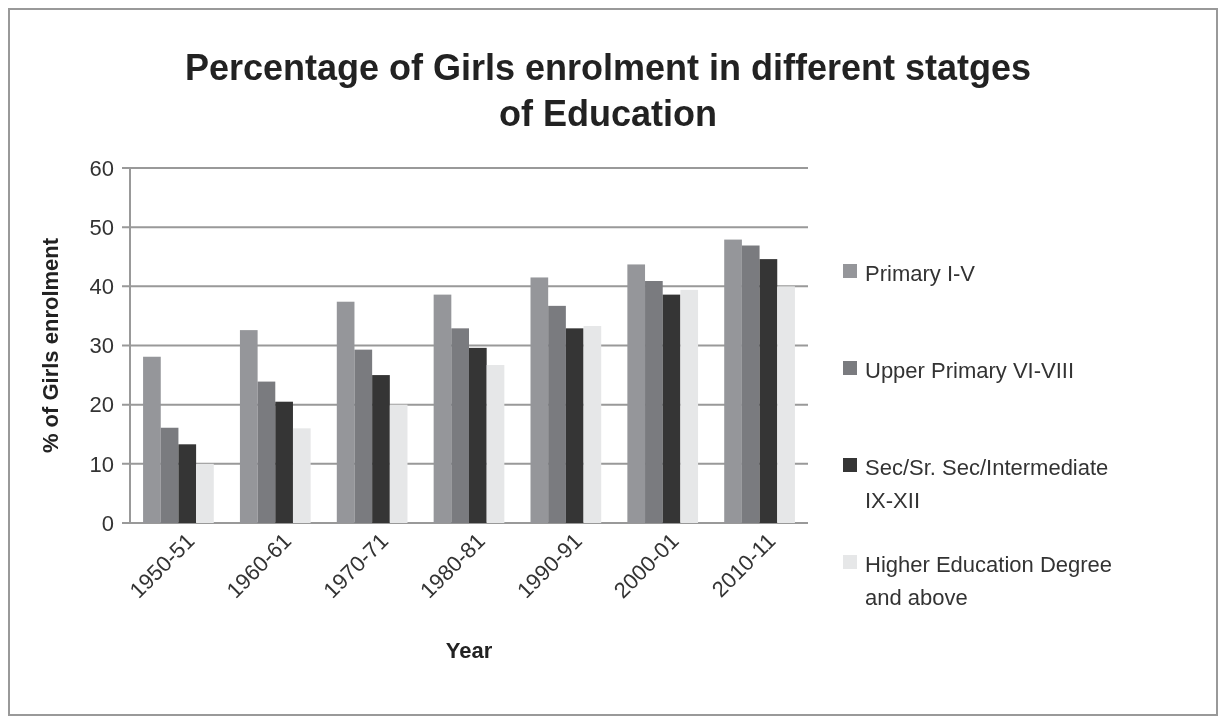  I want to click on legend-label: Primary I-V, so click(920, 273).